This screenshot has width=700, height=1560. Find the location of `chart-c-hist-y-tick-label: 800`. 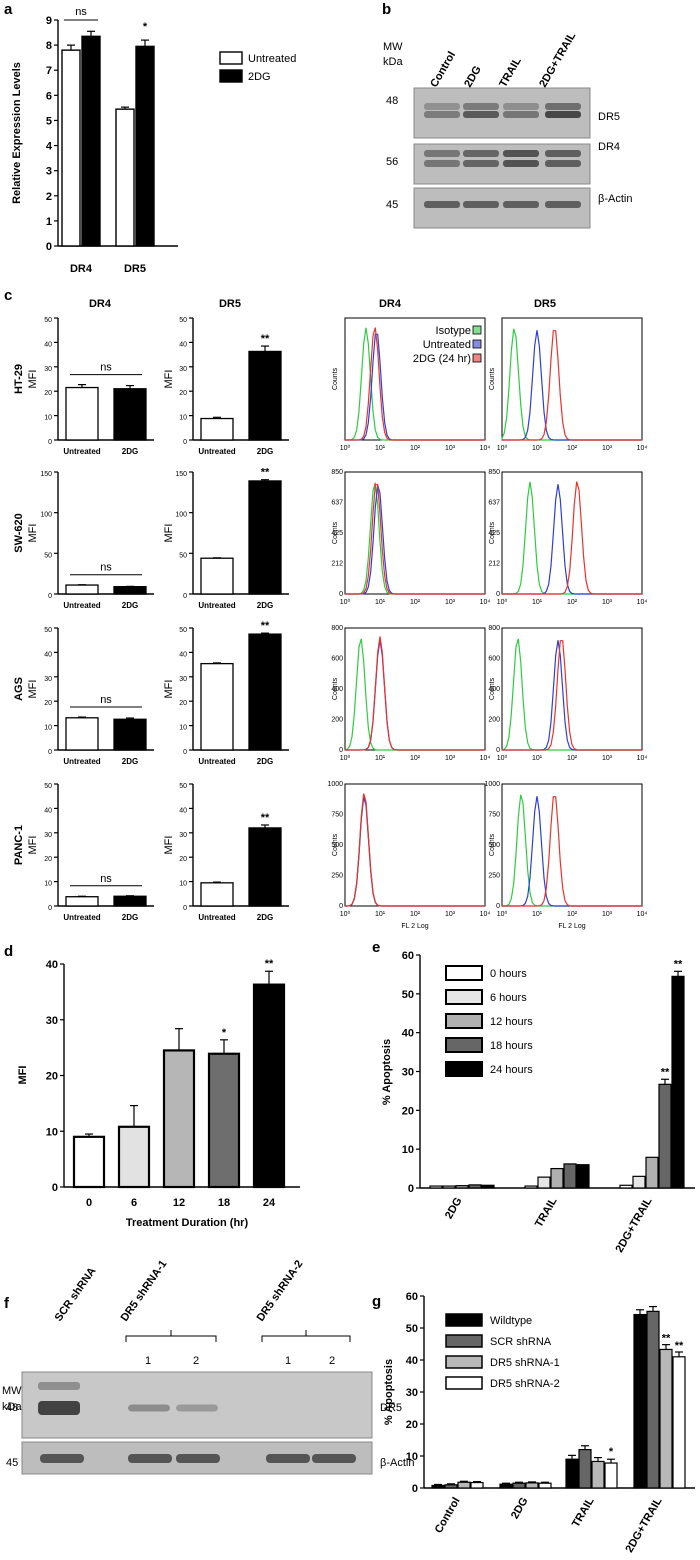

chart-c-hist-y-tick-label: 800 is located at coordinates (337, 628).